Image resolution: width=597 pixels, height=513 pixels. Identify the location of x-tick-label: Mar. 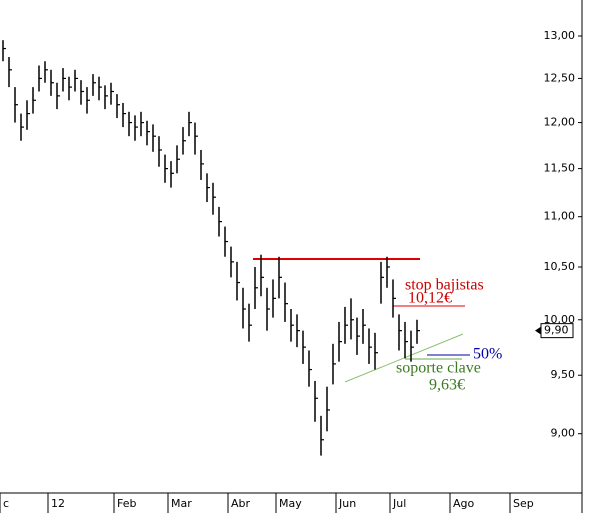
(181, 503).